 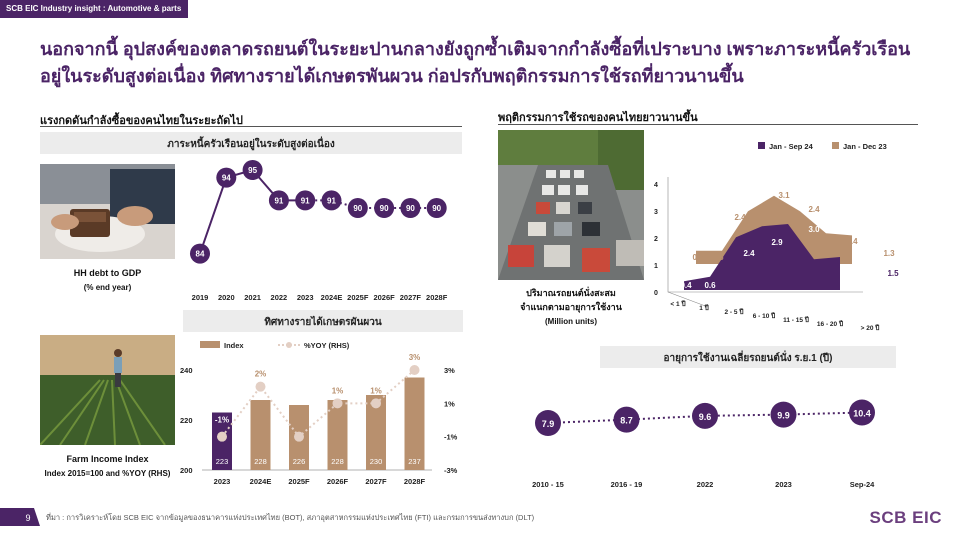 I want to click on farm-right-tick: -3%, so click(x=451, y=470).